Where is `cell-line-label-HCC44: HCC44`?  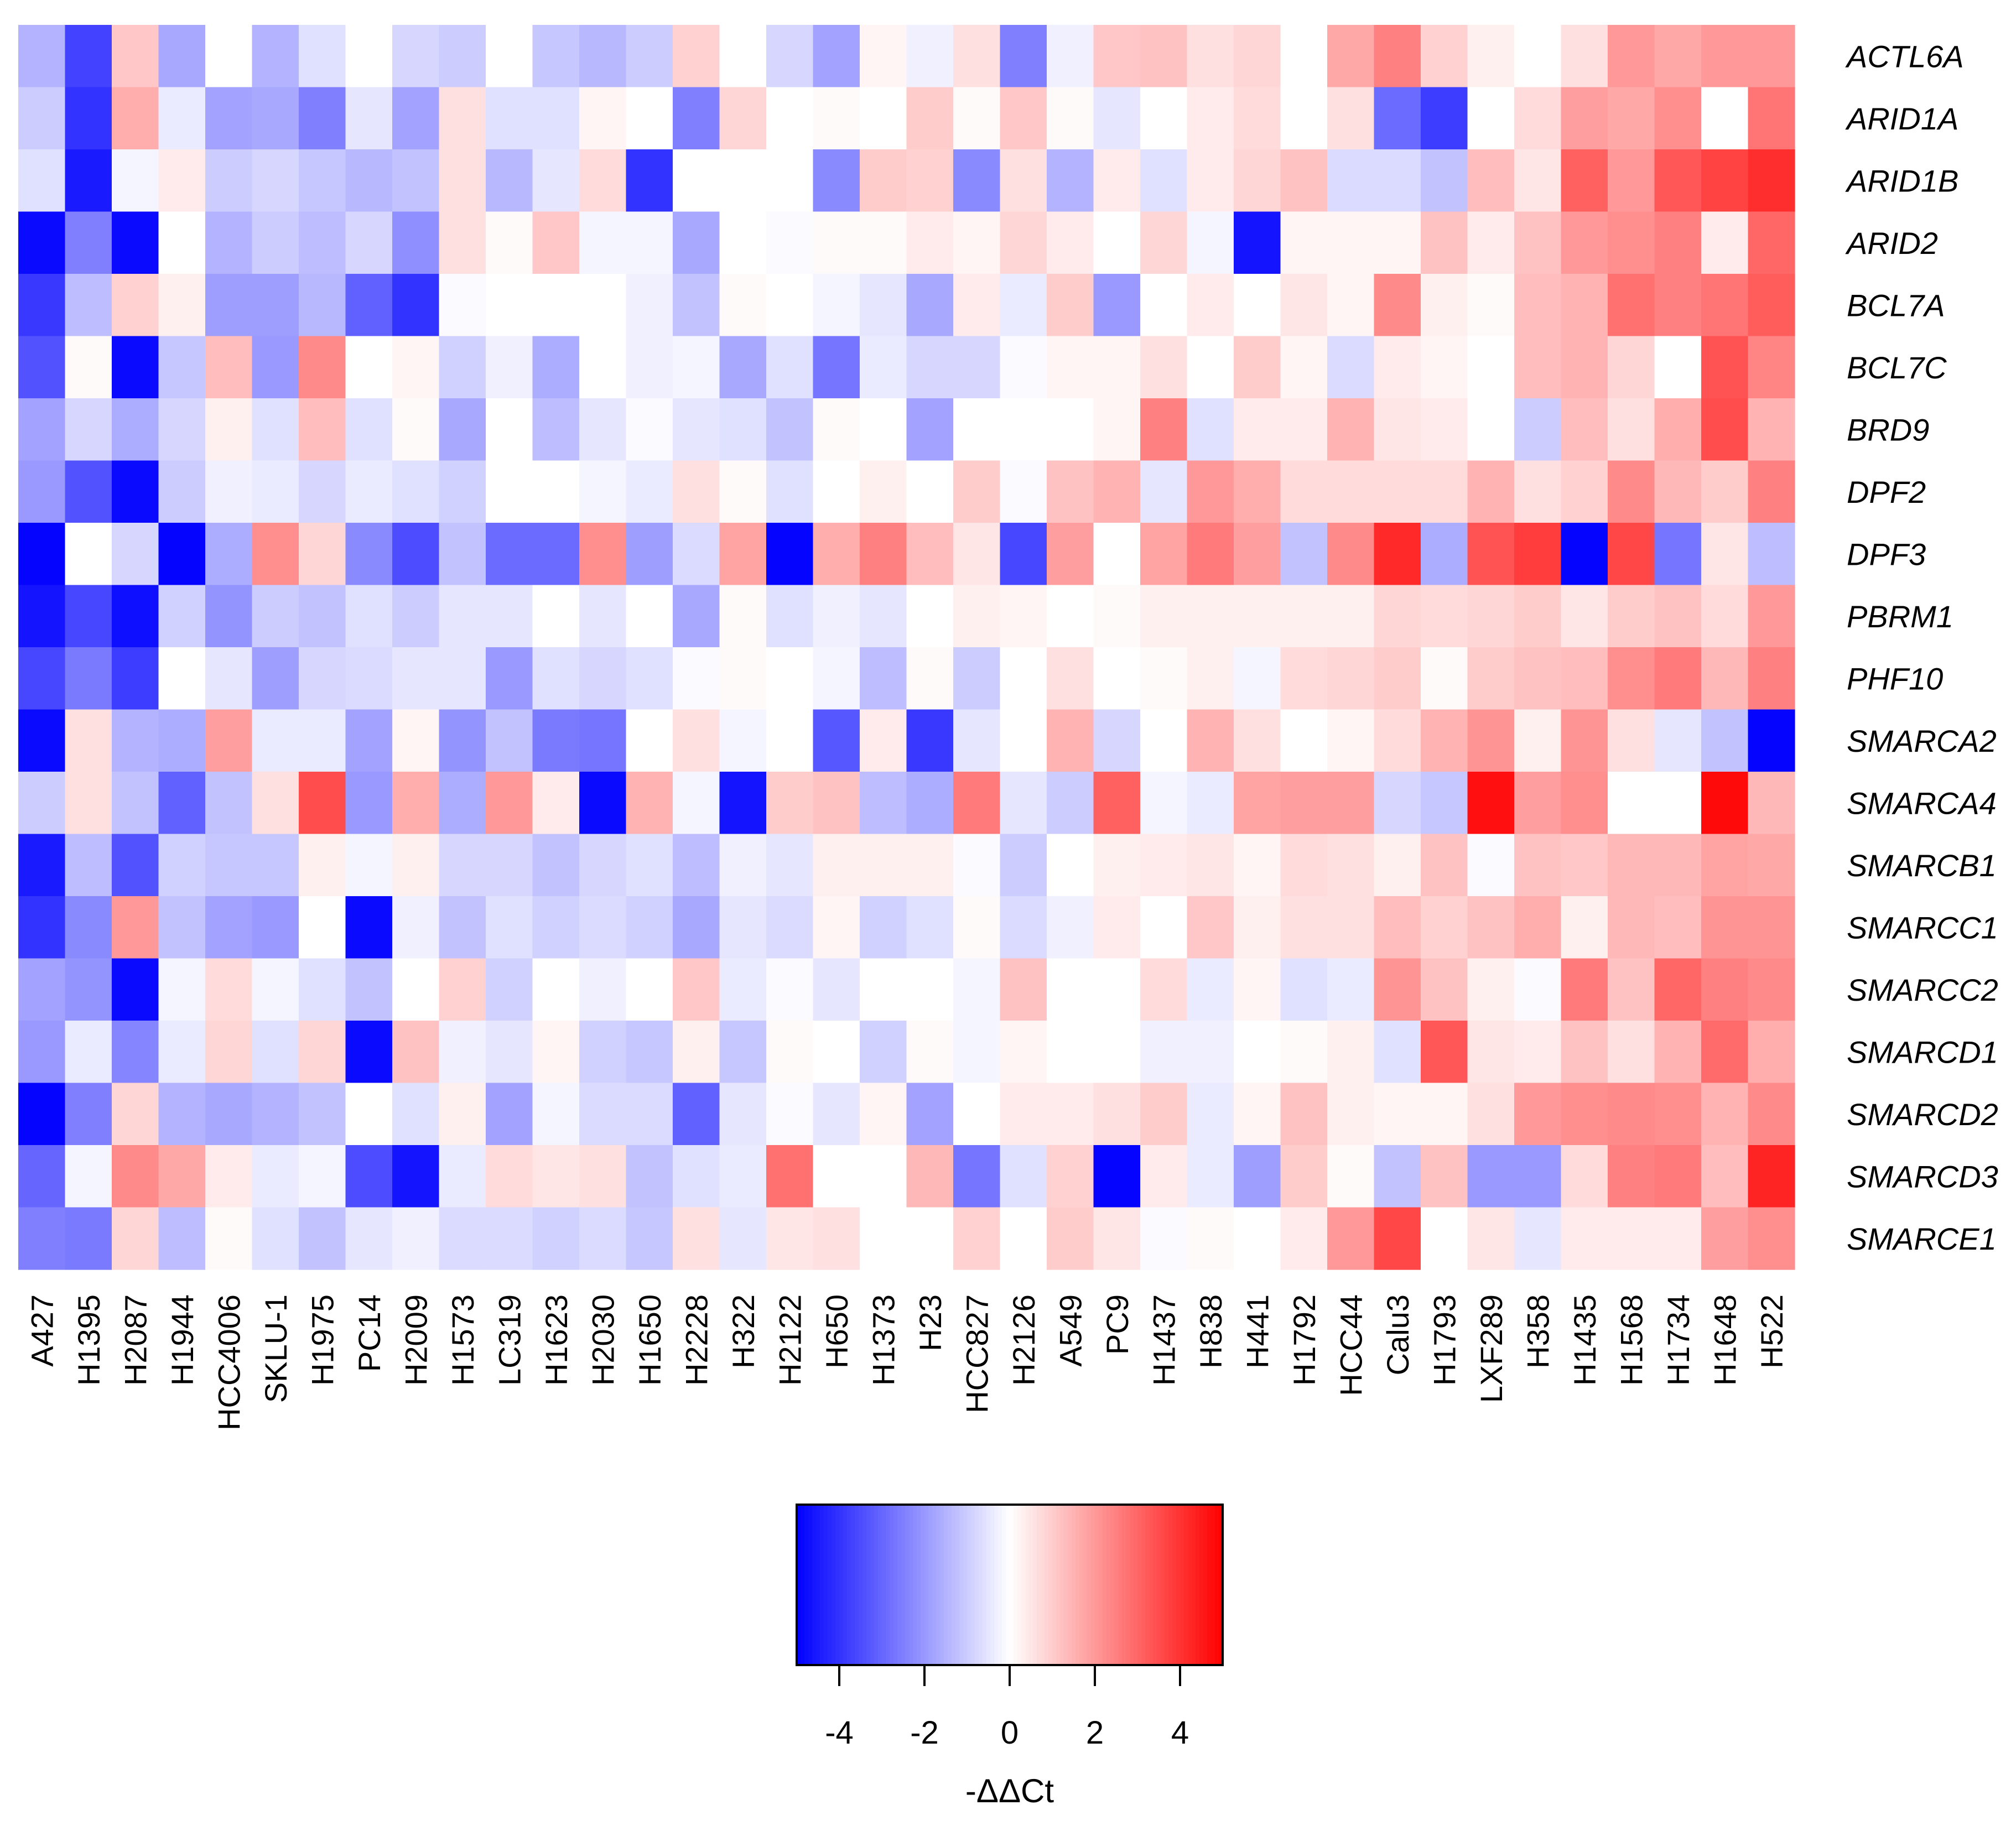 cell-line-label-HCC44: HCC44 is located at coordinates (1351, 1345).